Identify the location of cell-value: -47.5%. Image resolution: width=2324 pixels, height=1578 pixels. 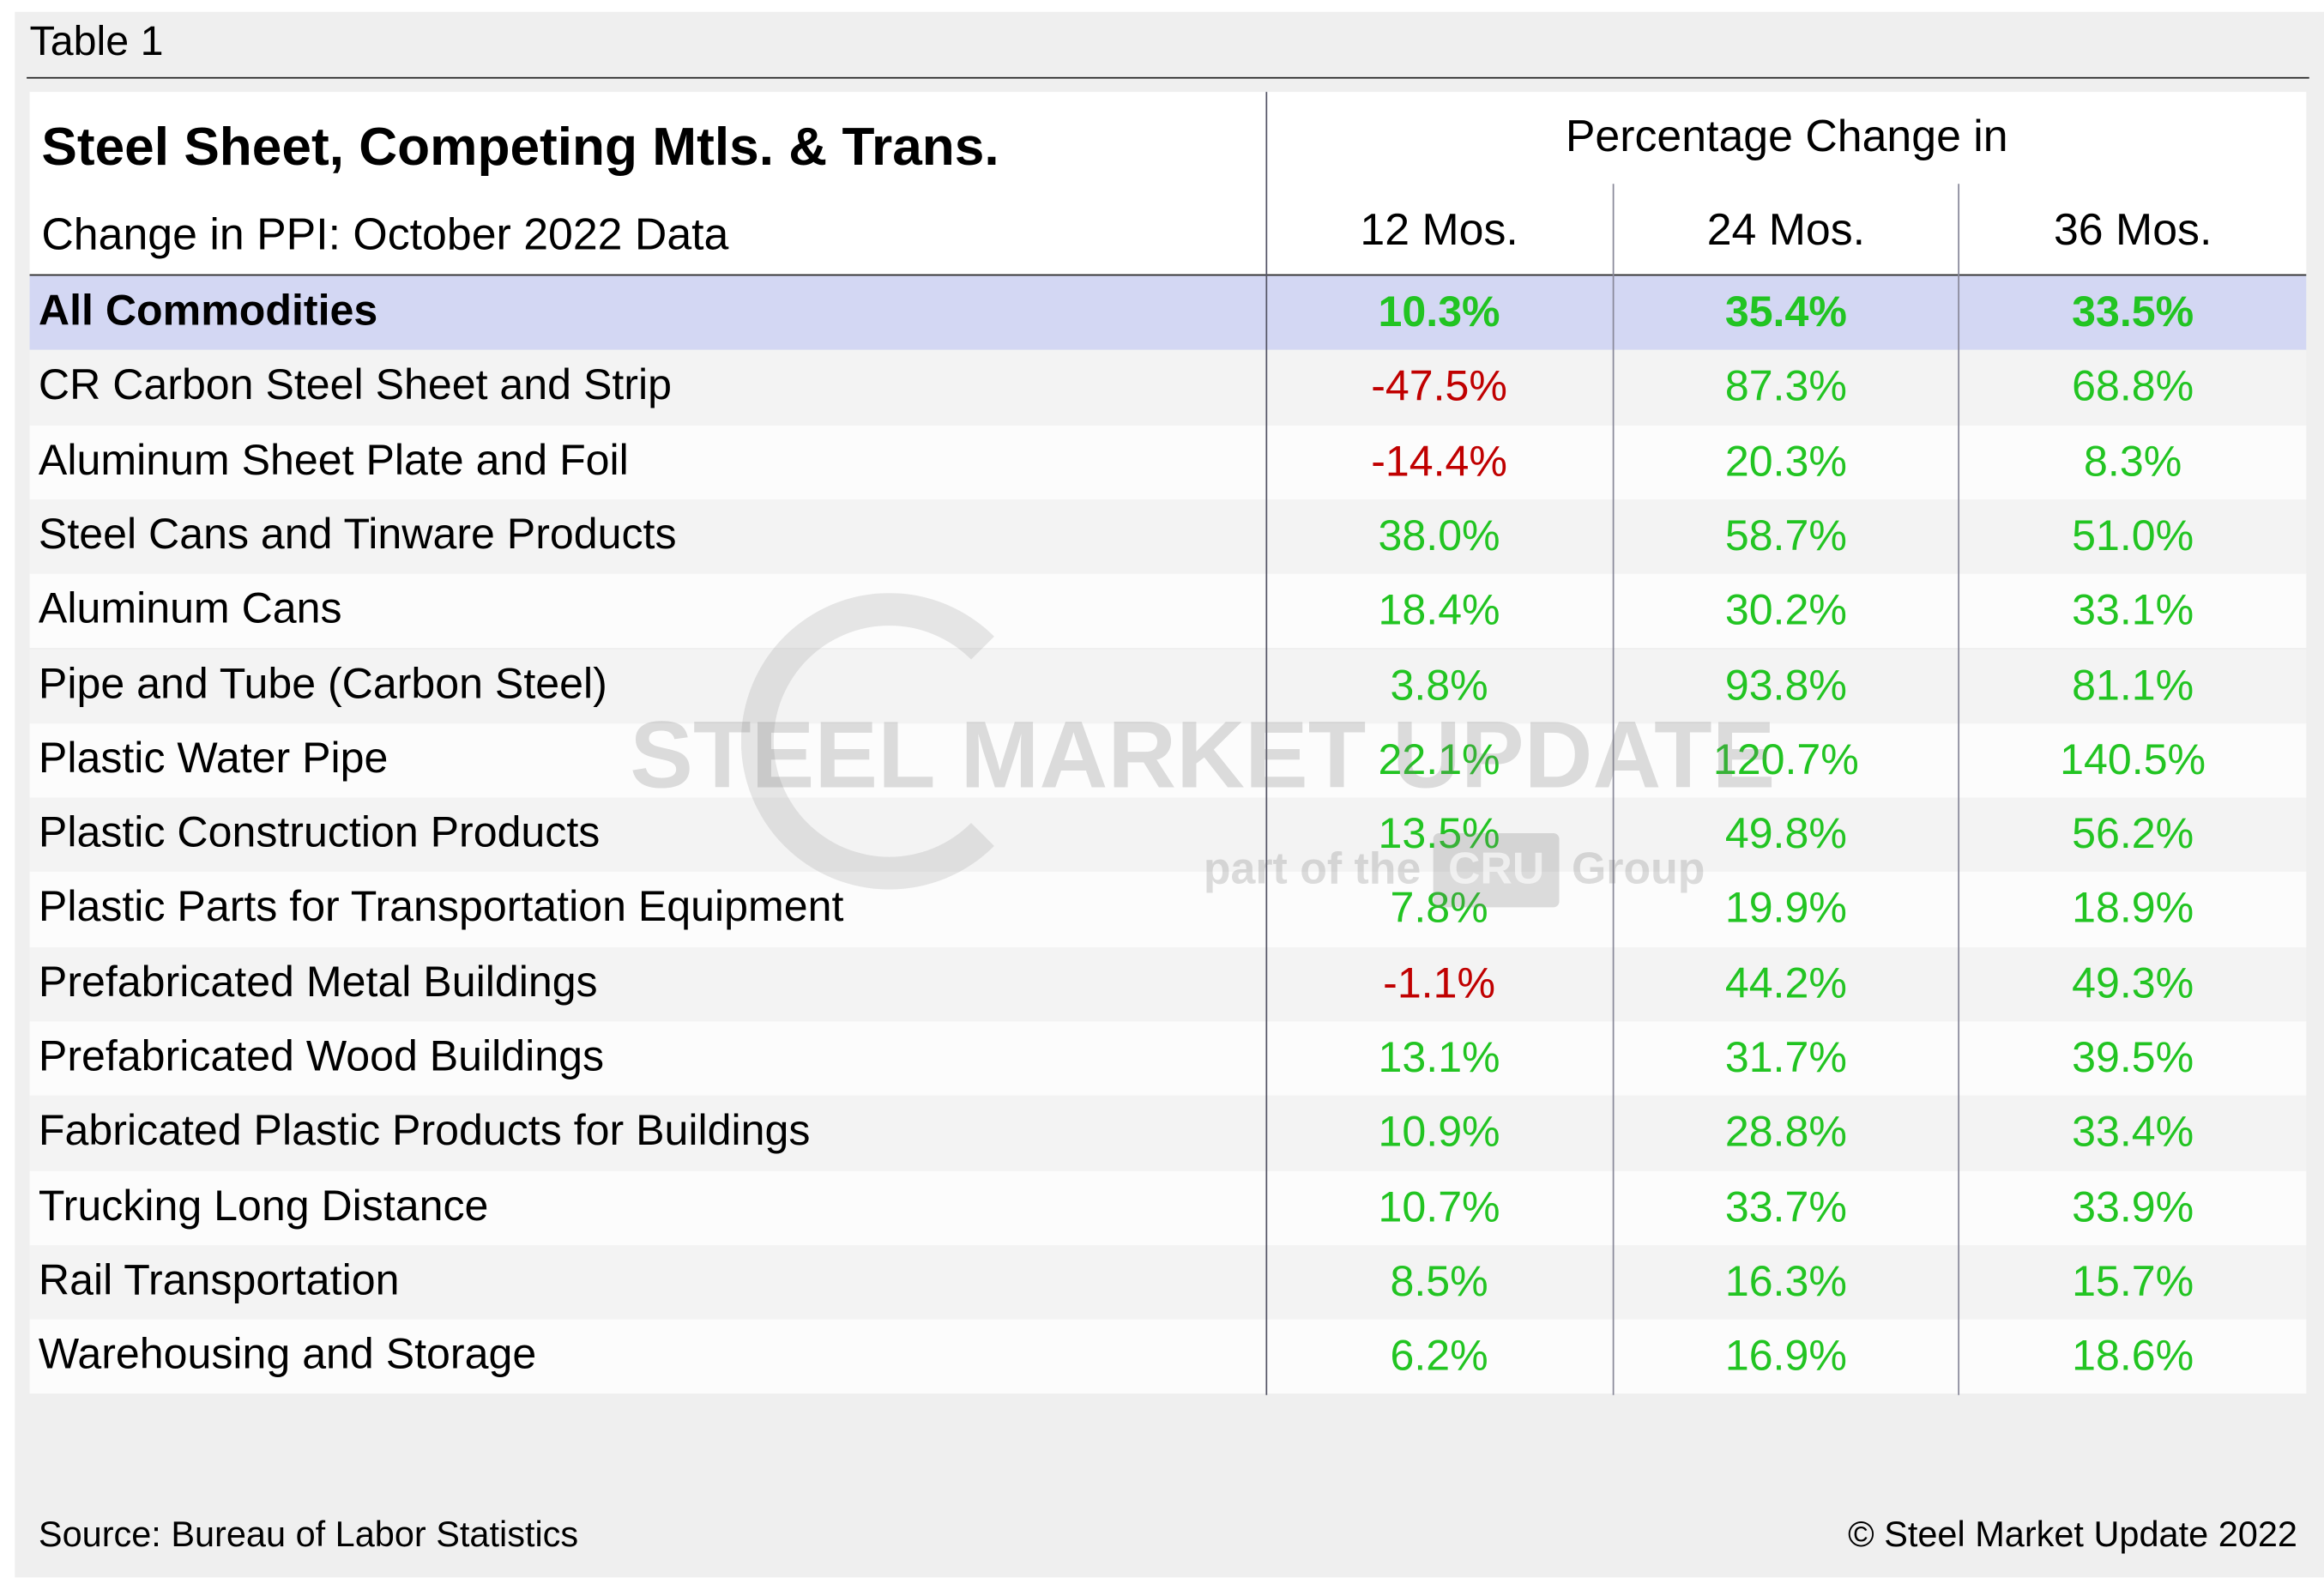
(1439, 387).